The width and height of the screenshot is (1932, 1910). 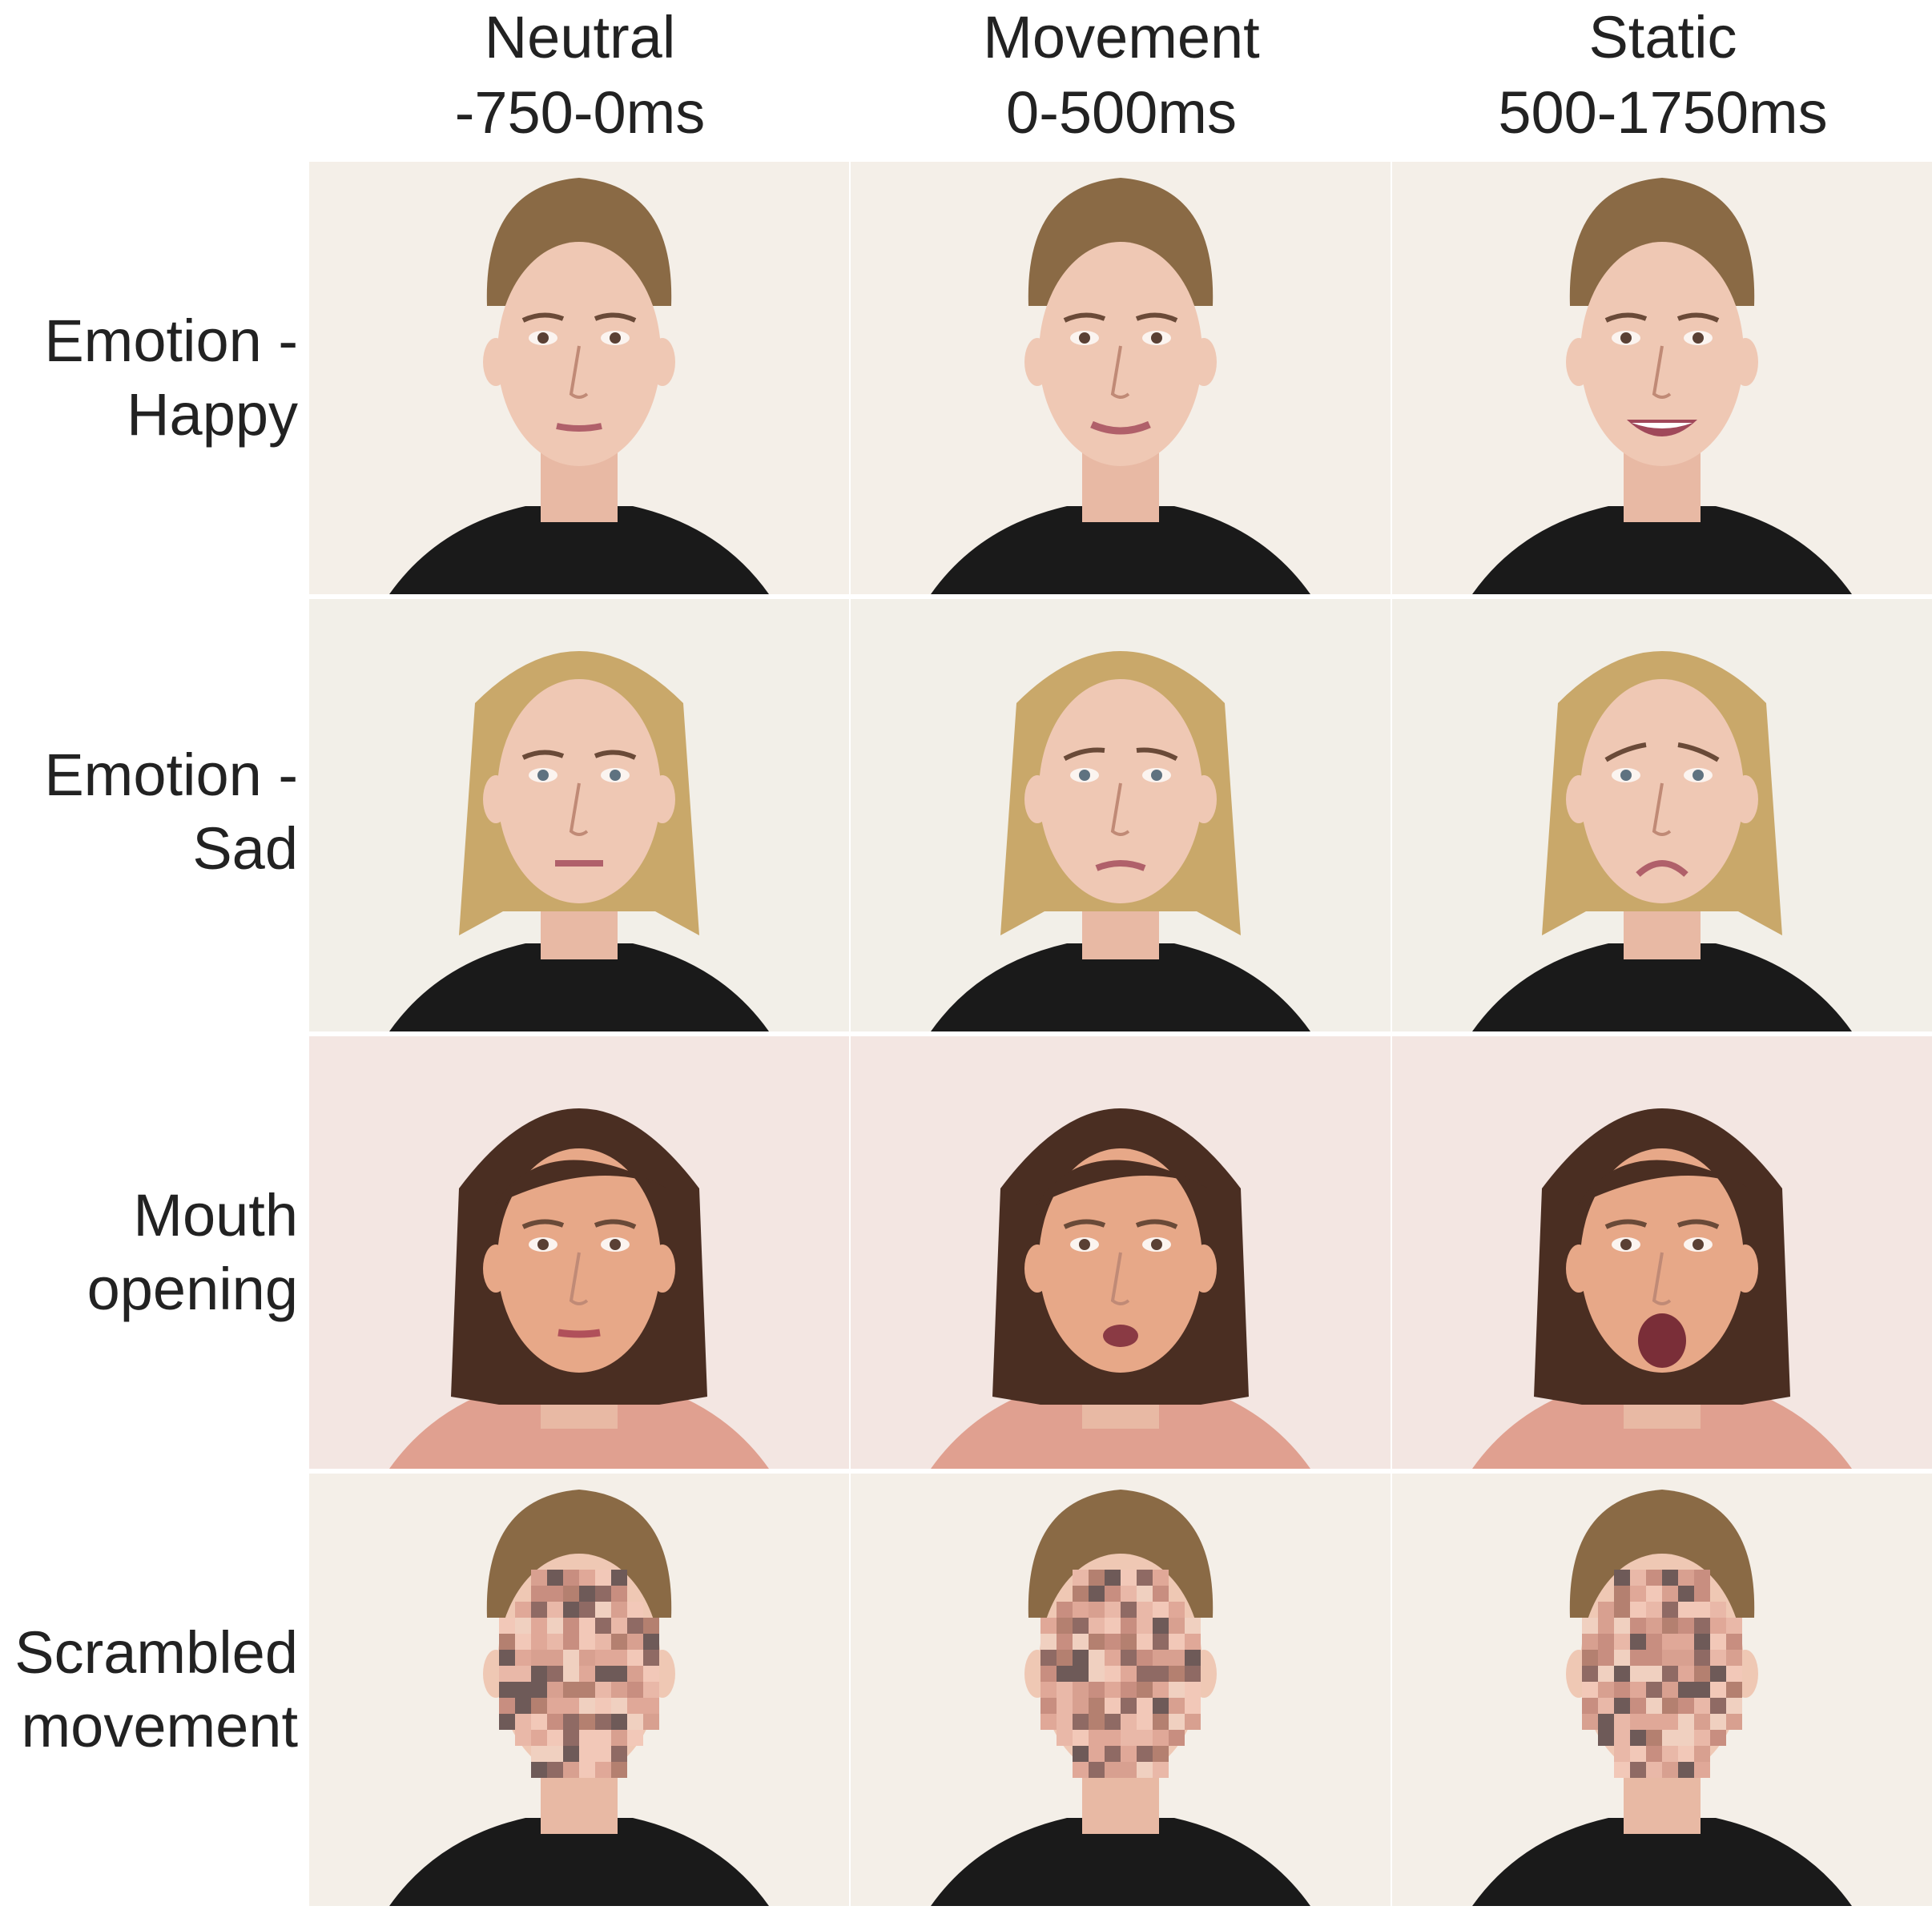 What do you see at coordinates (212, 414) in the screenshot?
I see `row-label-line2: Happy` at bounding box center [212, 414].